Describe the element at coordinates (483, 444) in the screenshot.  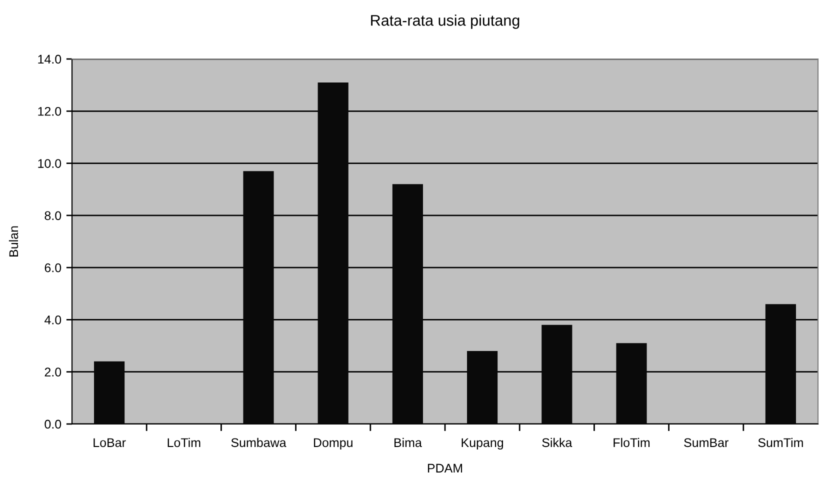
I see `x-tick-label: Kupang` at that location.